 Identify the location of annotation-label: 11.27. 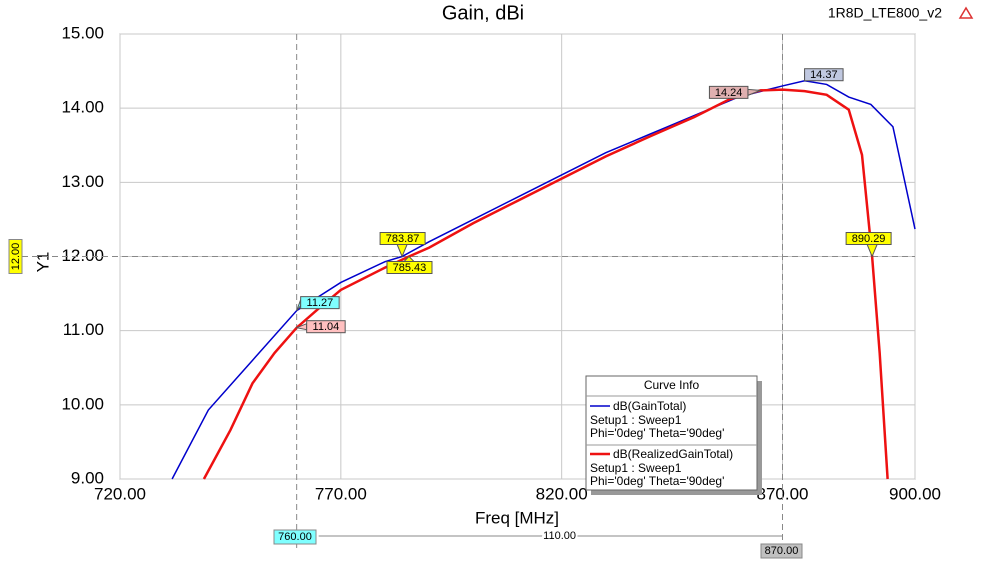
(320, 303).